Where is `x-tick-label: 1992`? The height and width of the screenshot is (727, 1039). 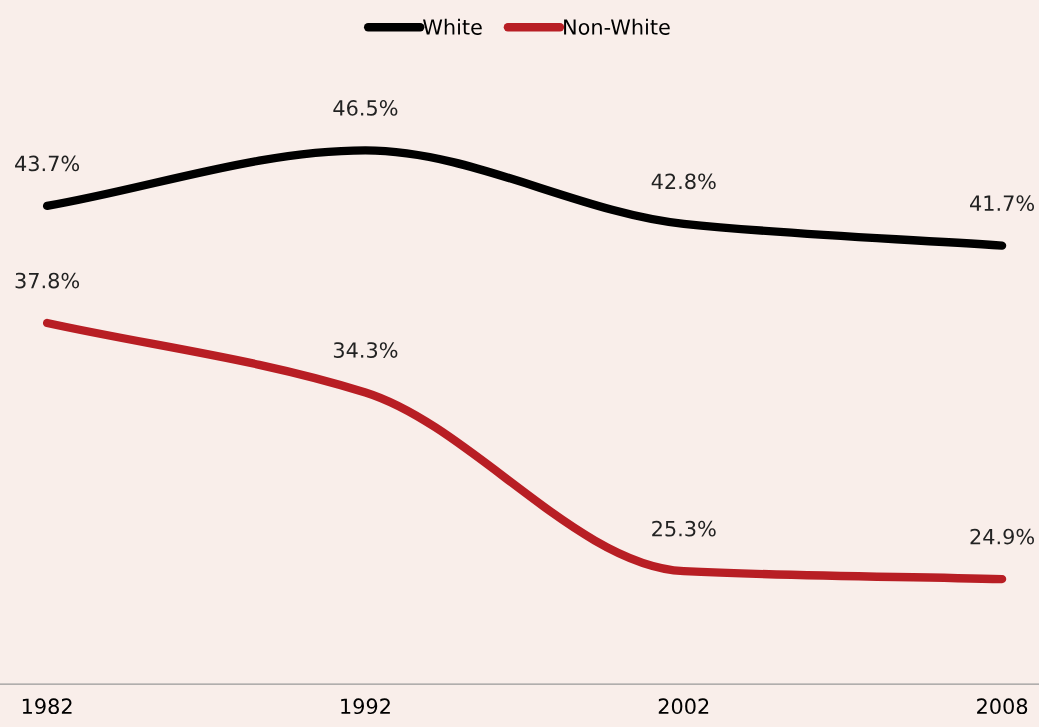 x-tick-label: 1992 is located at coordinates (365, 706).